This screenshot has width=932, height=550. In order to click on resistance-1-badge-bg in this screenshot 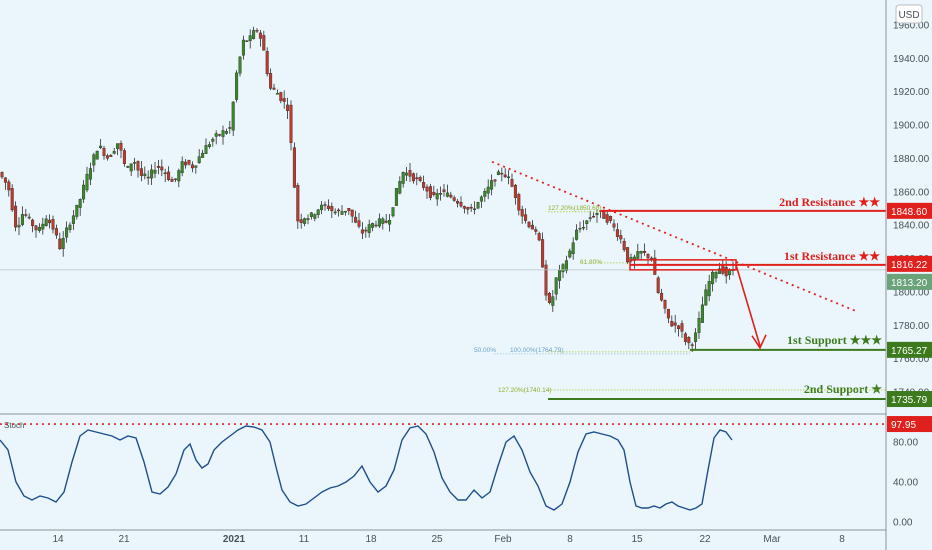, I will do `click(909, 263)`.